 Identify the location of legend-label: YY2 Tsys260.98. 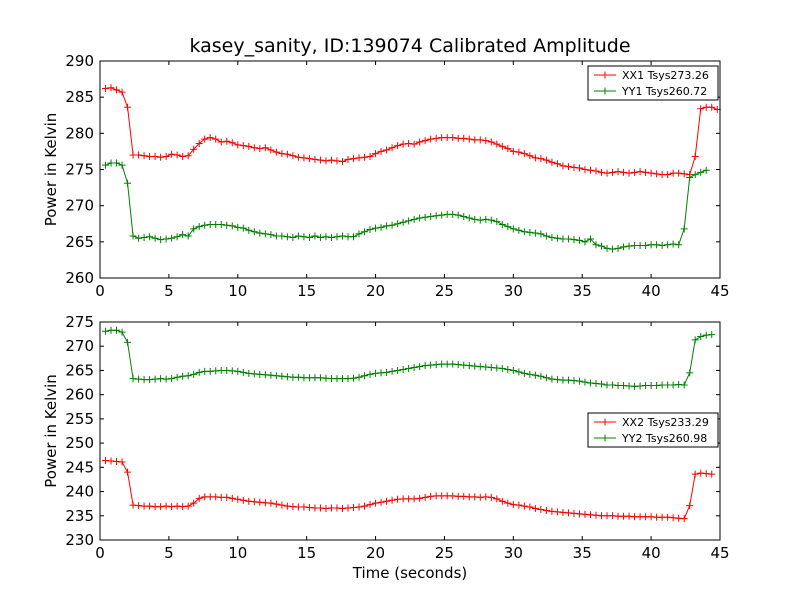
(664, 438).